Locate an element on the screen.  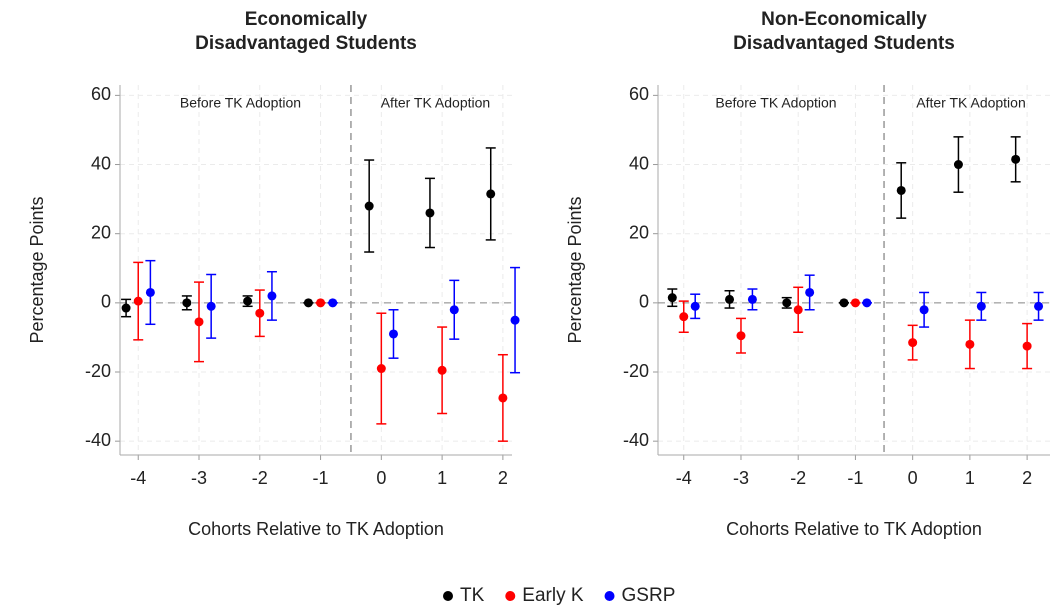
chart-title: Economically is located at coordinates (306, 19).